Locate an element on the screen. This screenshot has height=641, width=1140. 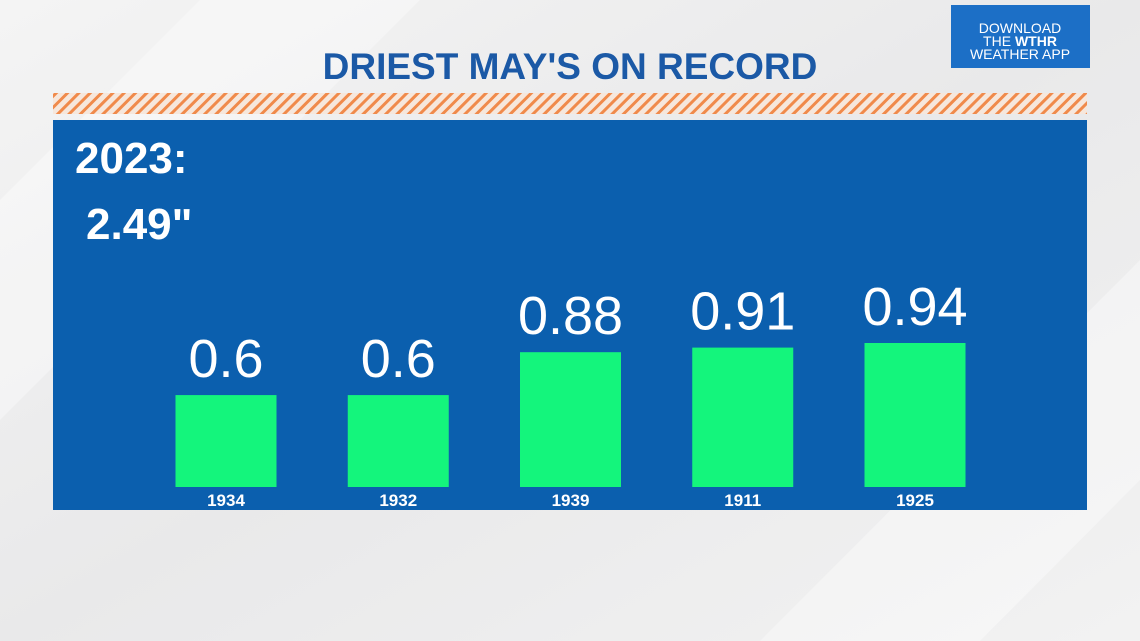
value-label: 0.94 is located at coordinates (914, 307).